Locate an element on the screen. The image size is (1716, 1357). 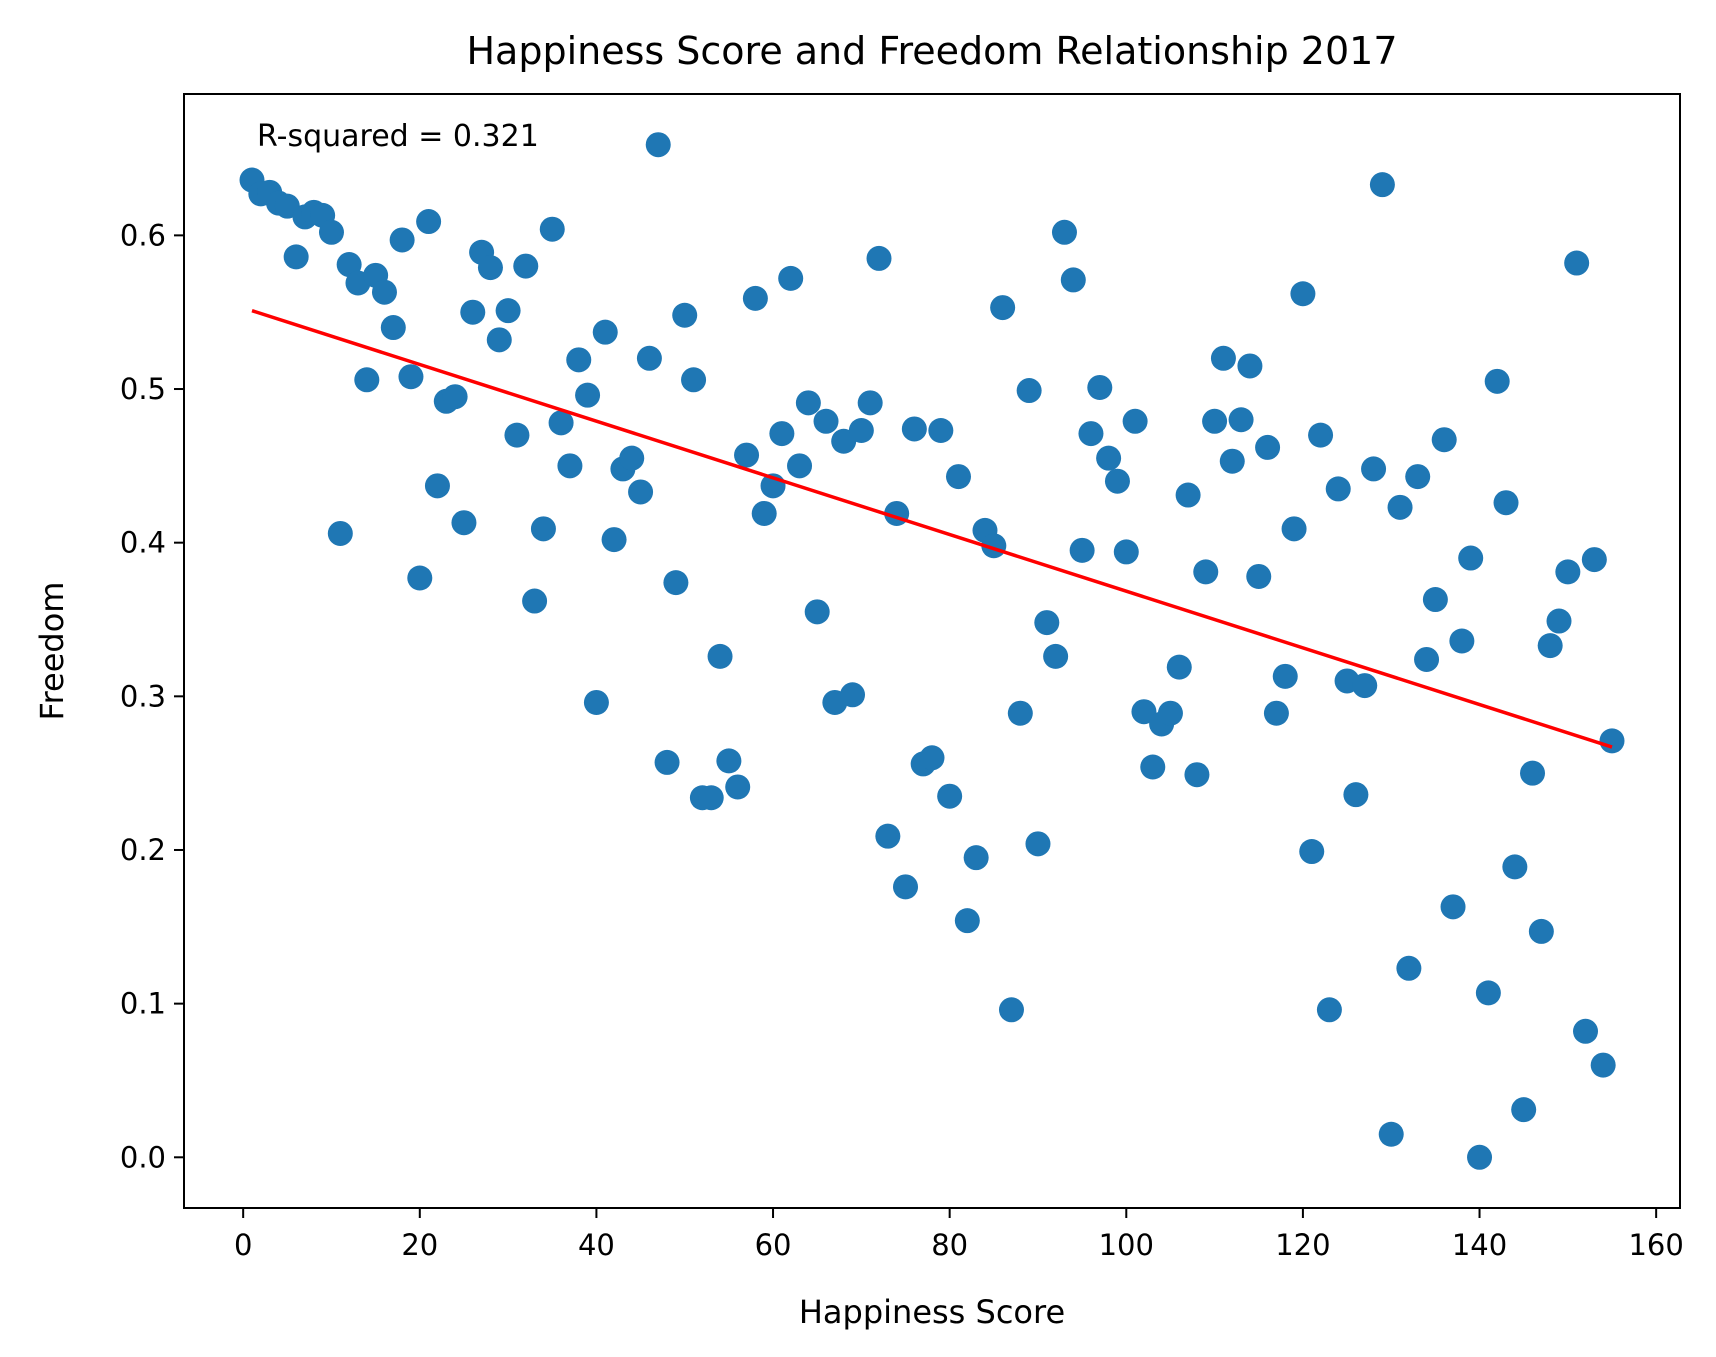
x-axis-label: Happiness Score is located at coordinates (932, 1312).